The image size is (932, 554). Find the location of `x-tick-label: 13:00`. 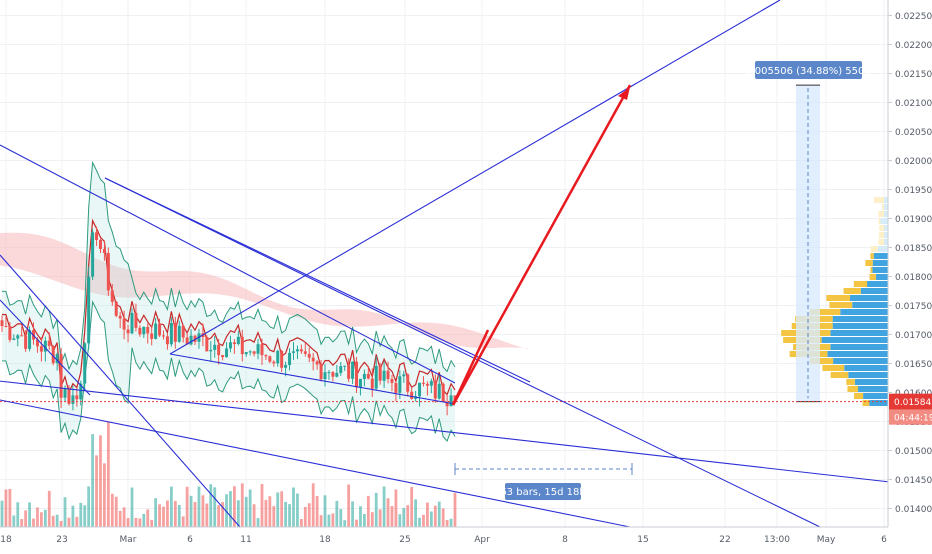

x-tick-label: 13:00 is located at coordinates (777, 540).